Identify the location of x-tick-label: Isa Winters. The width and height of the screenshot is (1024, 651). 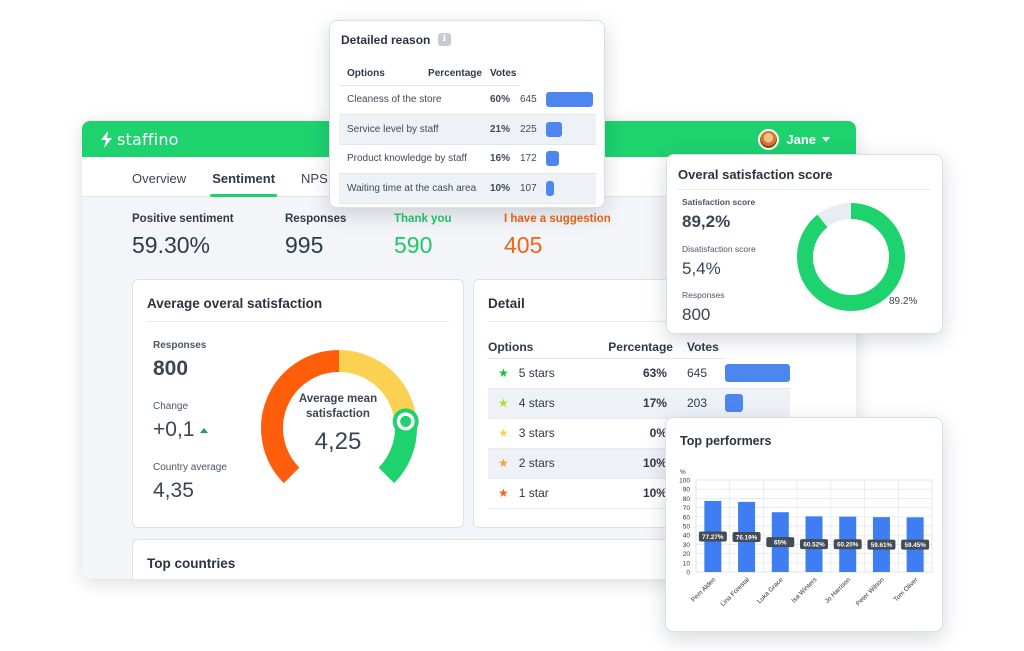
(804, 590).